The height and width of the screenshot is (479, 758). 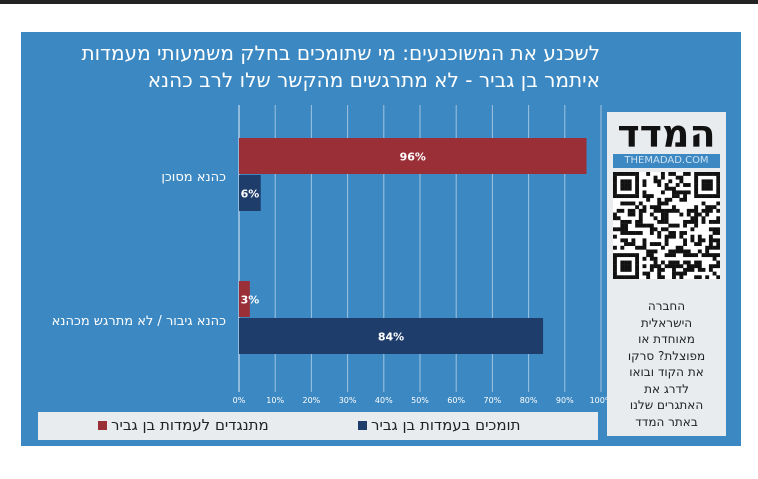 What do you see at coordinates (250, 300) in the screenshot?
I see `data-label: 3%` at bounding box center [250, 300].